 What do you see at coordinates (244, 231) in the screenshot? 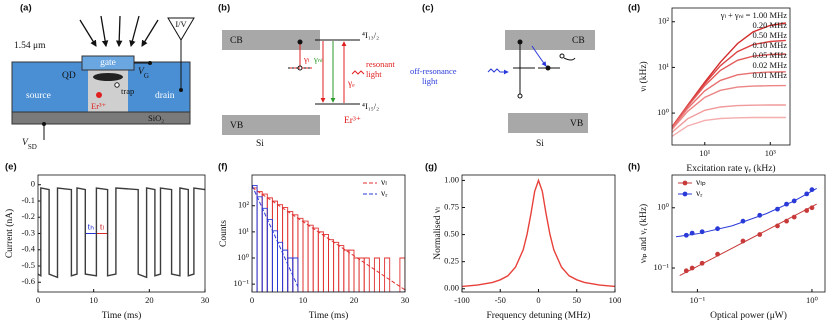
I see `y-tick-label: 10¹` at bounding box center [244, 231].